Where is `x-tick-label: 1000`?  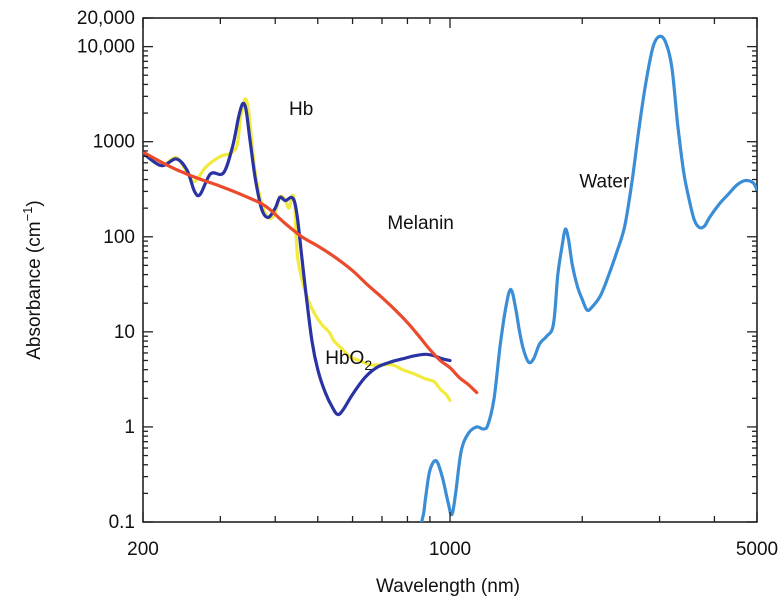 x-tick-label: 1000 is located at coordinates (450, 549).